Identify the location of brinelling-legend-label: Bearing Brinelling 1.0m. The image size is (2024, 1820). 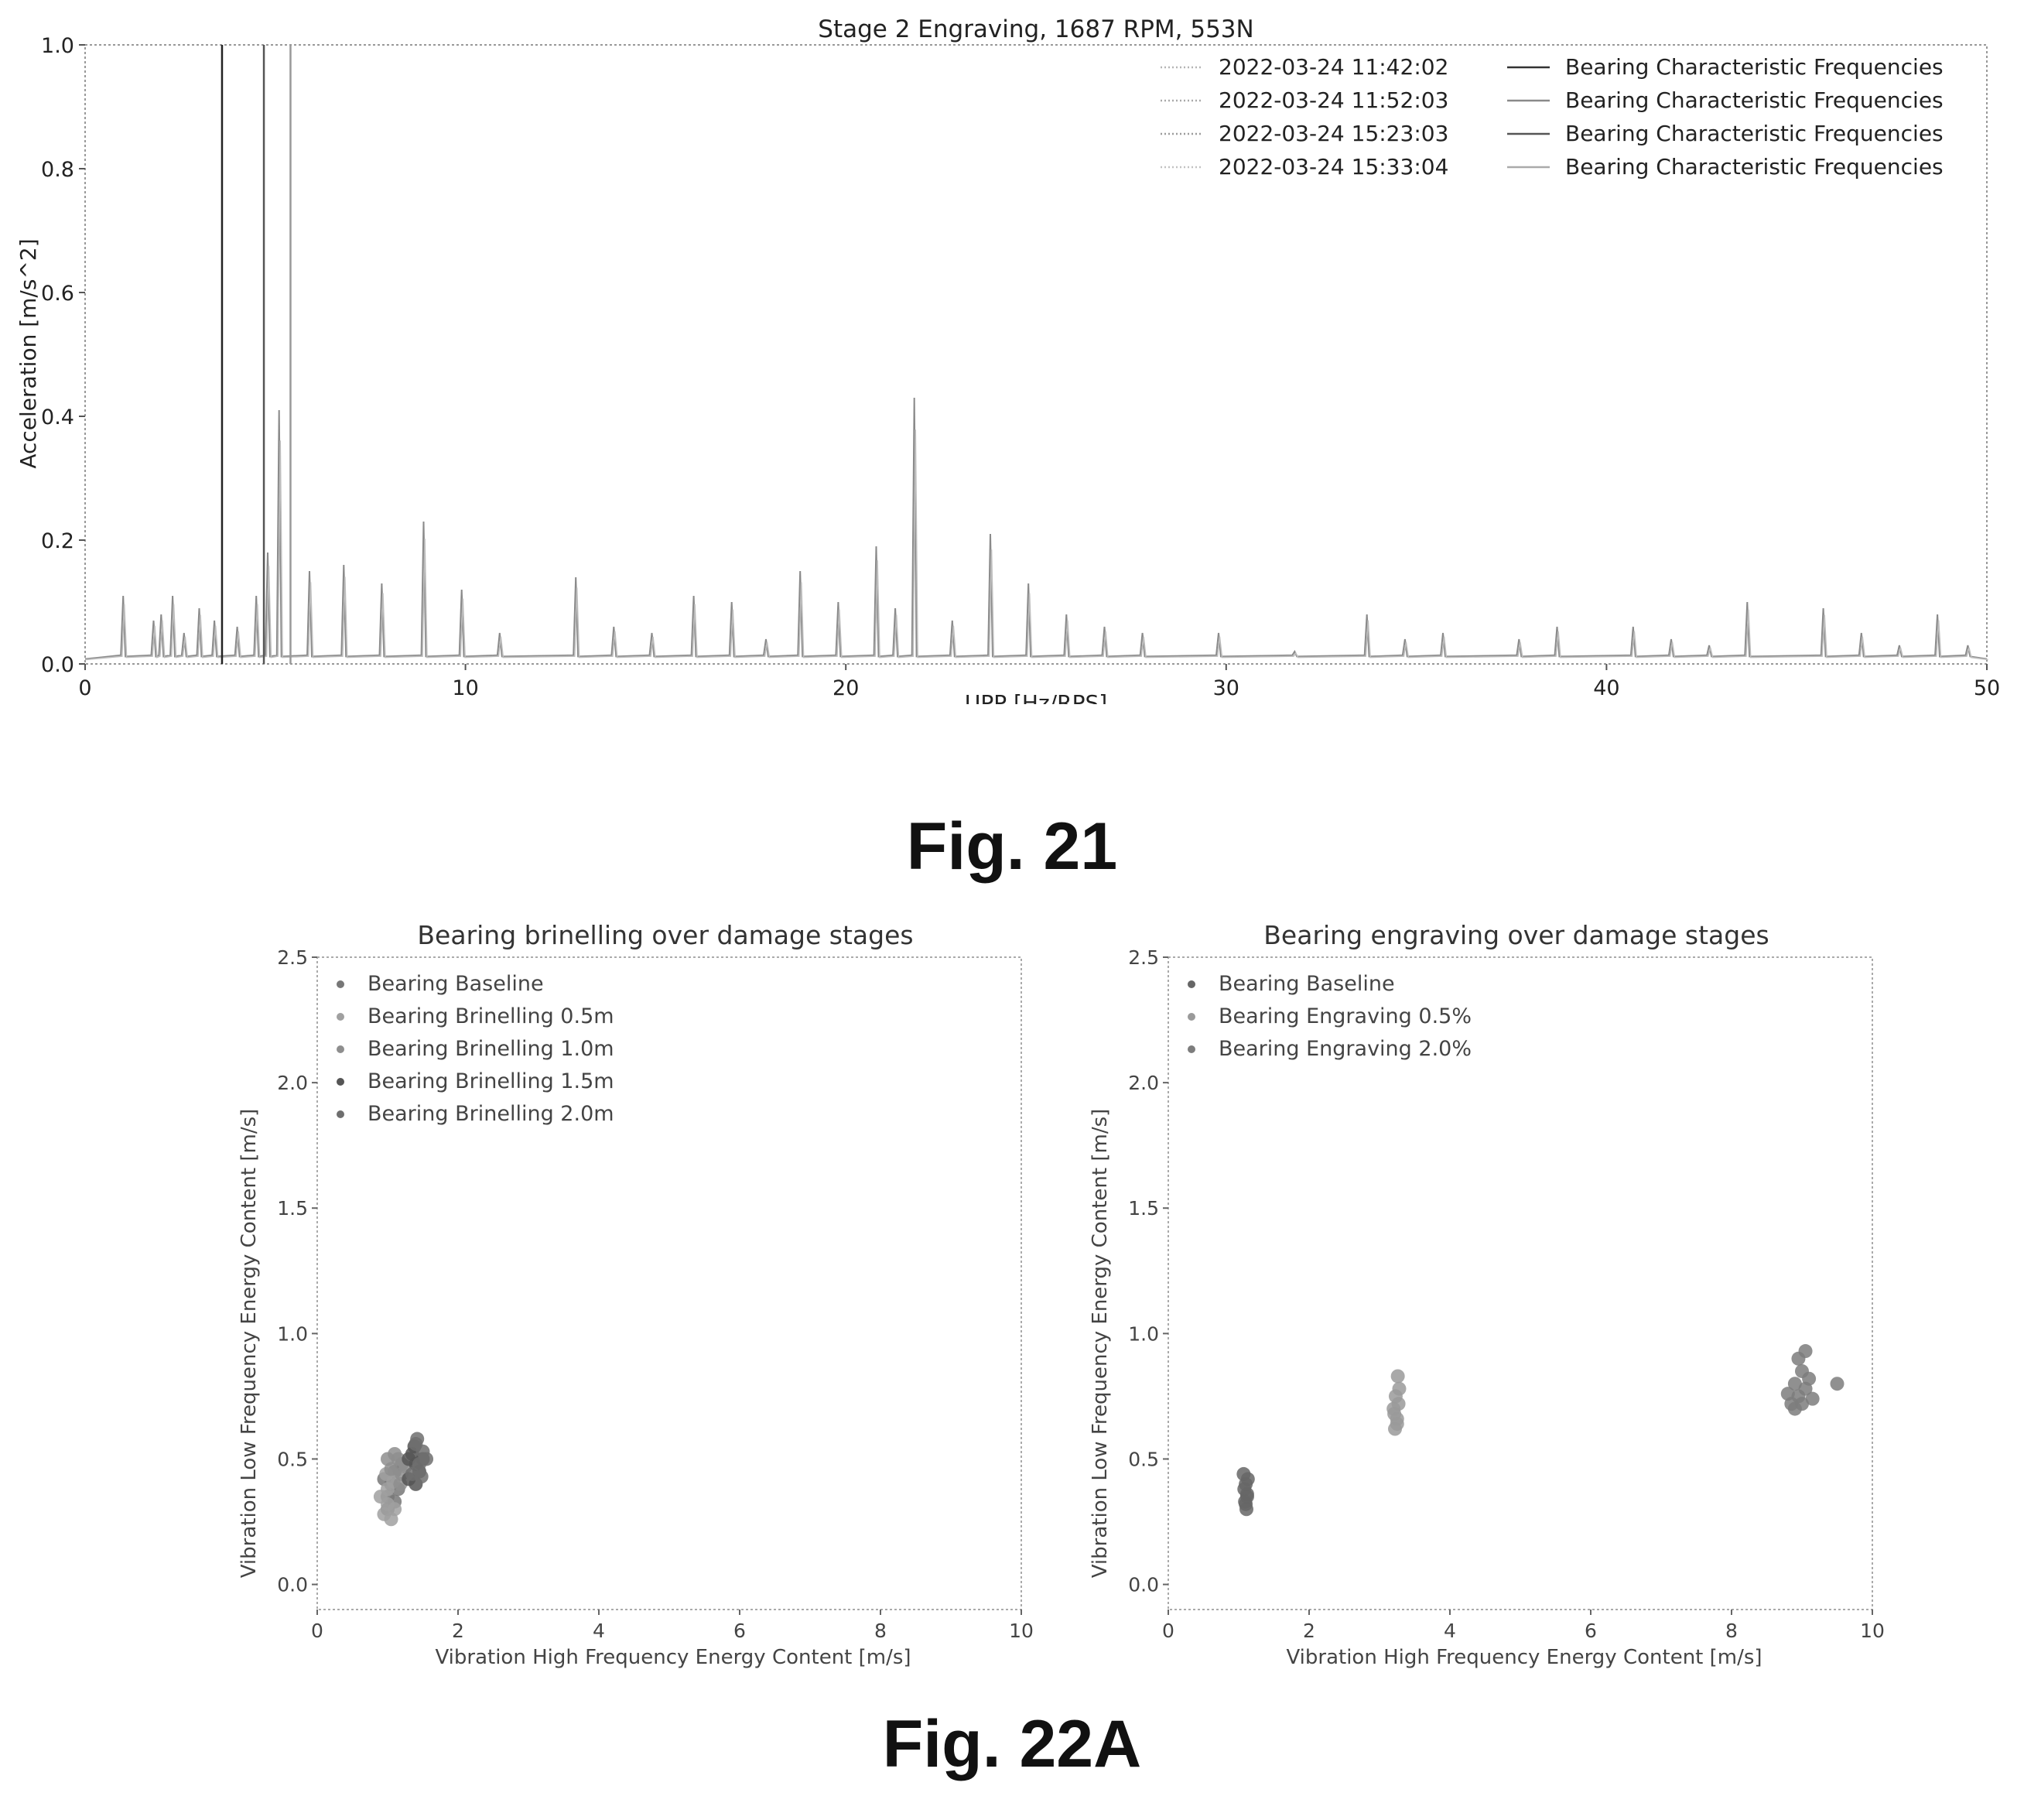
(491, 1049).